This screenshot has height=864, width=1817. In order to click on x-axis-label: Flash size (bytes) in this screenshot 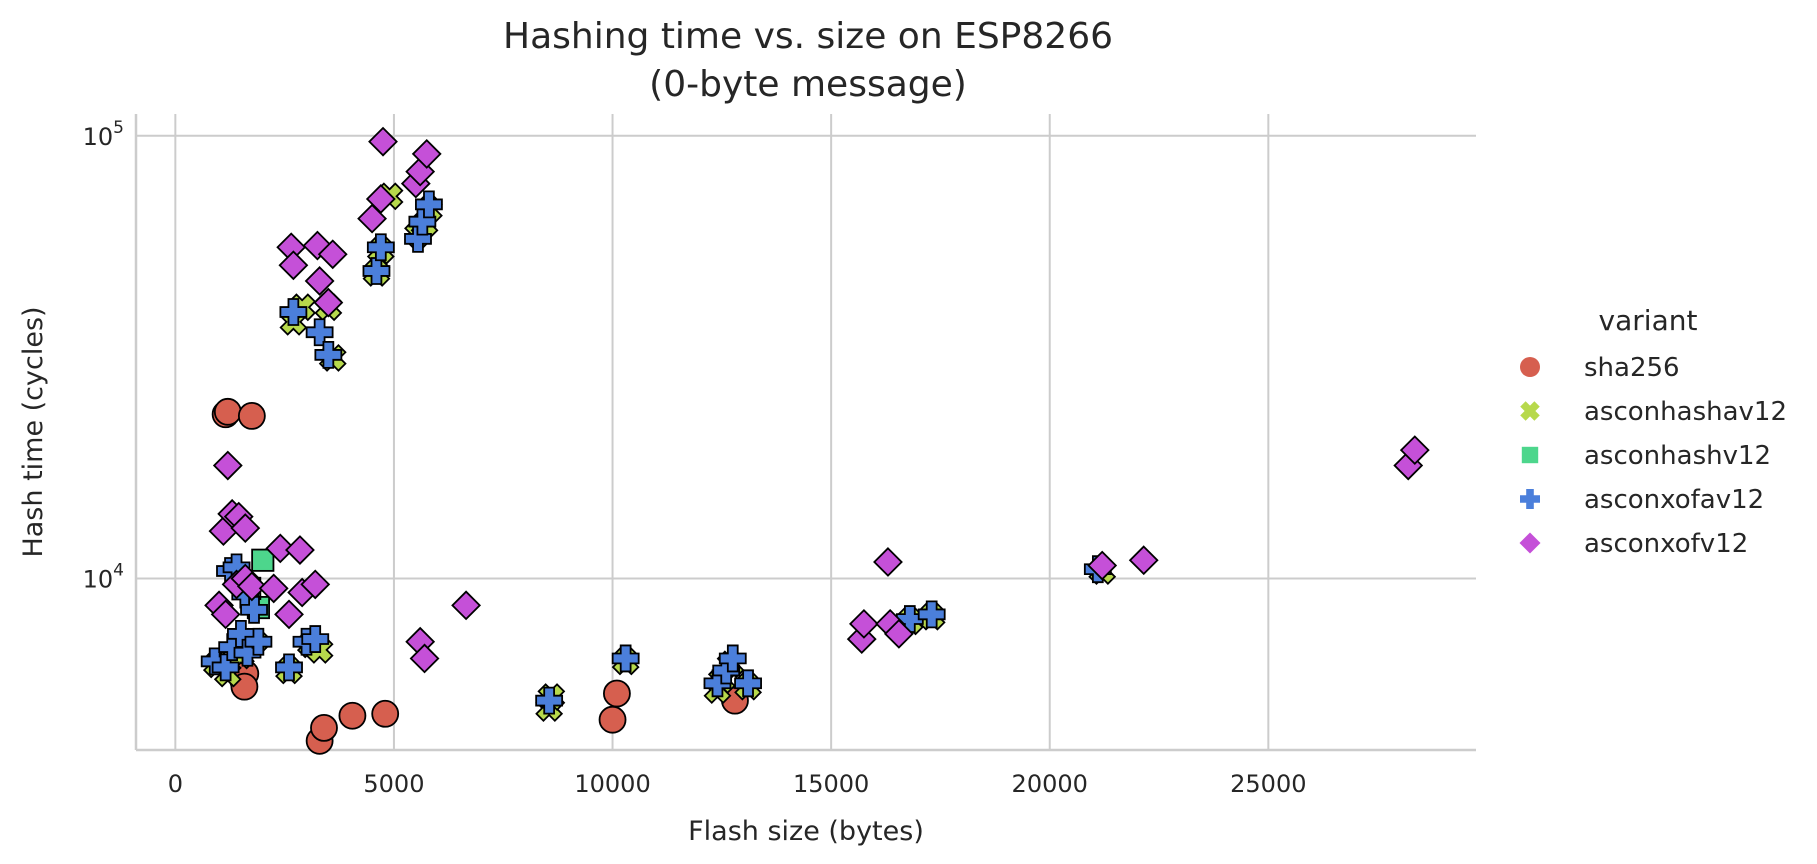, I will do `click(806, 831)`.